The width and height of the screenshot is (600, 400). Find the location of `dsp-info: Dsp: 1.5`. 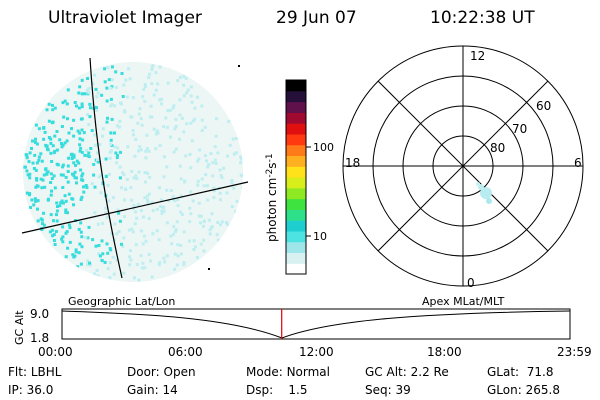

dsp-info: Dsp: 1.5 is located at coordinates (277, 390).